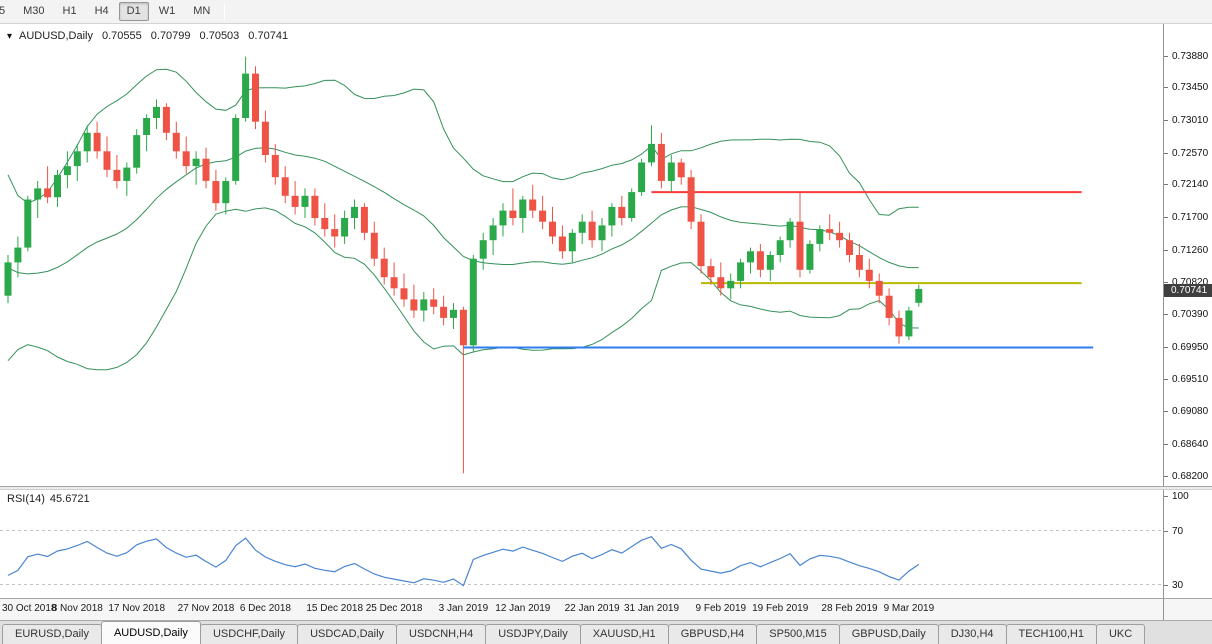 The height and width of the screenshot is (644, 1212). Describe the element at coordinates (29, 608) in the screenshot. I see `time-axis-label: 30 Oct 2018` at that location.